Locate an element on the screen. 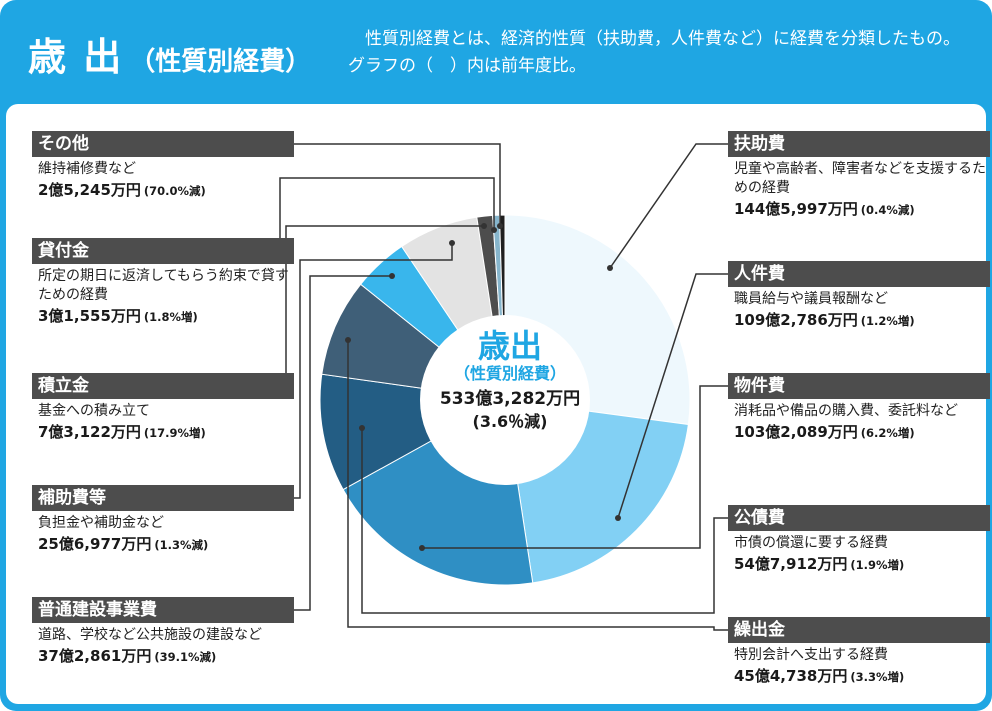 Image resolution: width=992 pixels, height=711 pixels. label-amount-row: 7億3,122万円 (17.9%増) is located at coordinates (163, 432).